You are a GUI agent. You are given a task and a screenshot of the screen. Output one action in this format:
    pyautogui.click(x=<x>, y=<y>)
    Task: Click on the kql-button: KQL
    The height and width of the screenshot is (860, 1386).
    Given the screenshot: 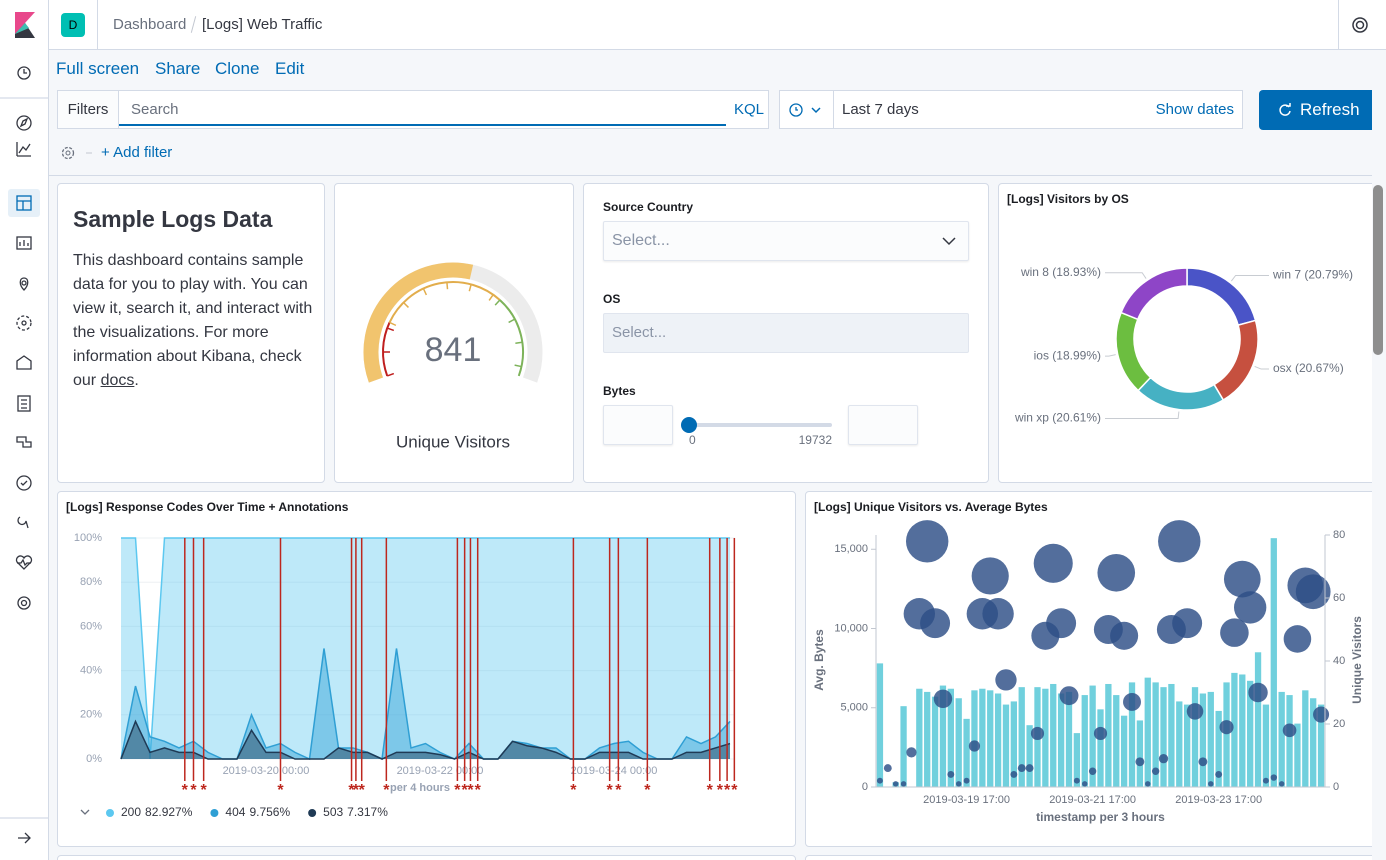 What is the action you would take?
    pyautogui.click(x=749, y=109)
    